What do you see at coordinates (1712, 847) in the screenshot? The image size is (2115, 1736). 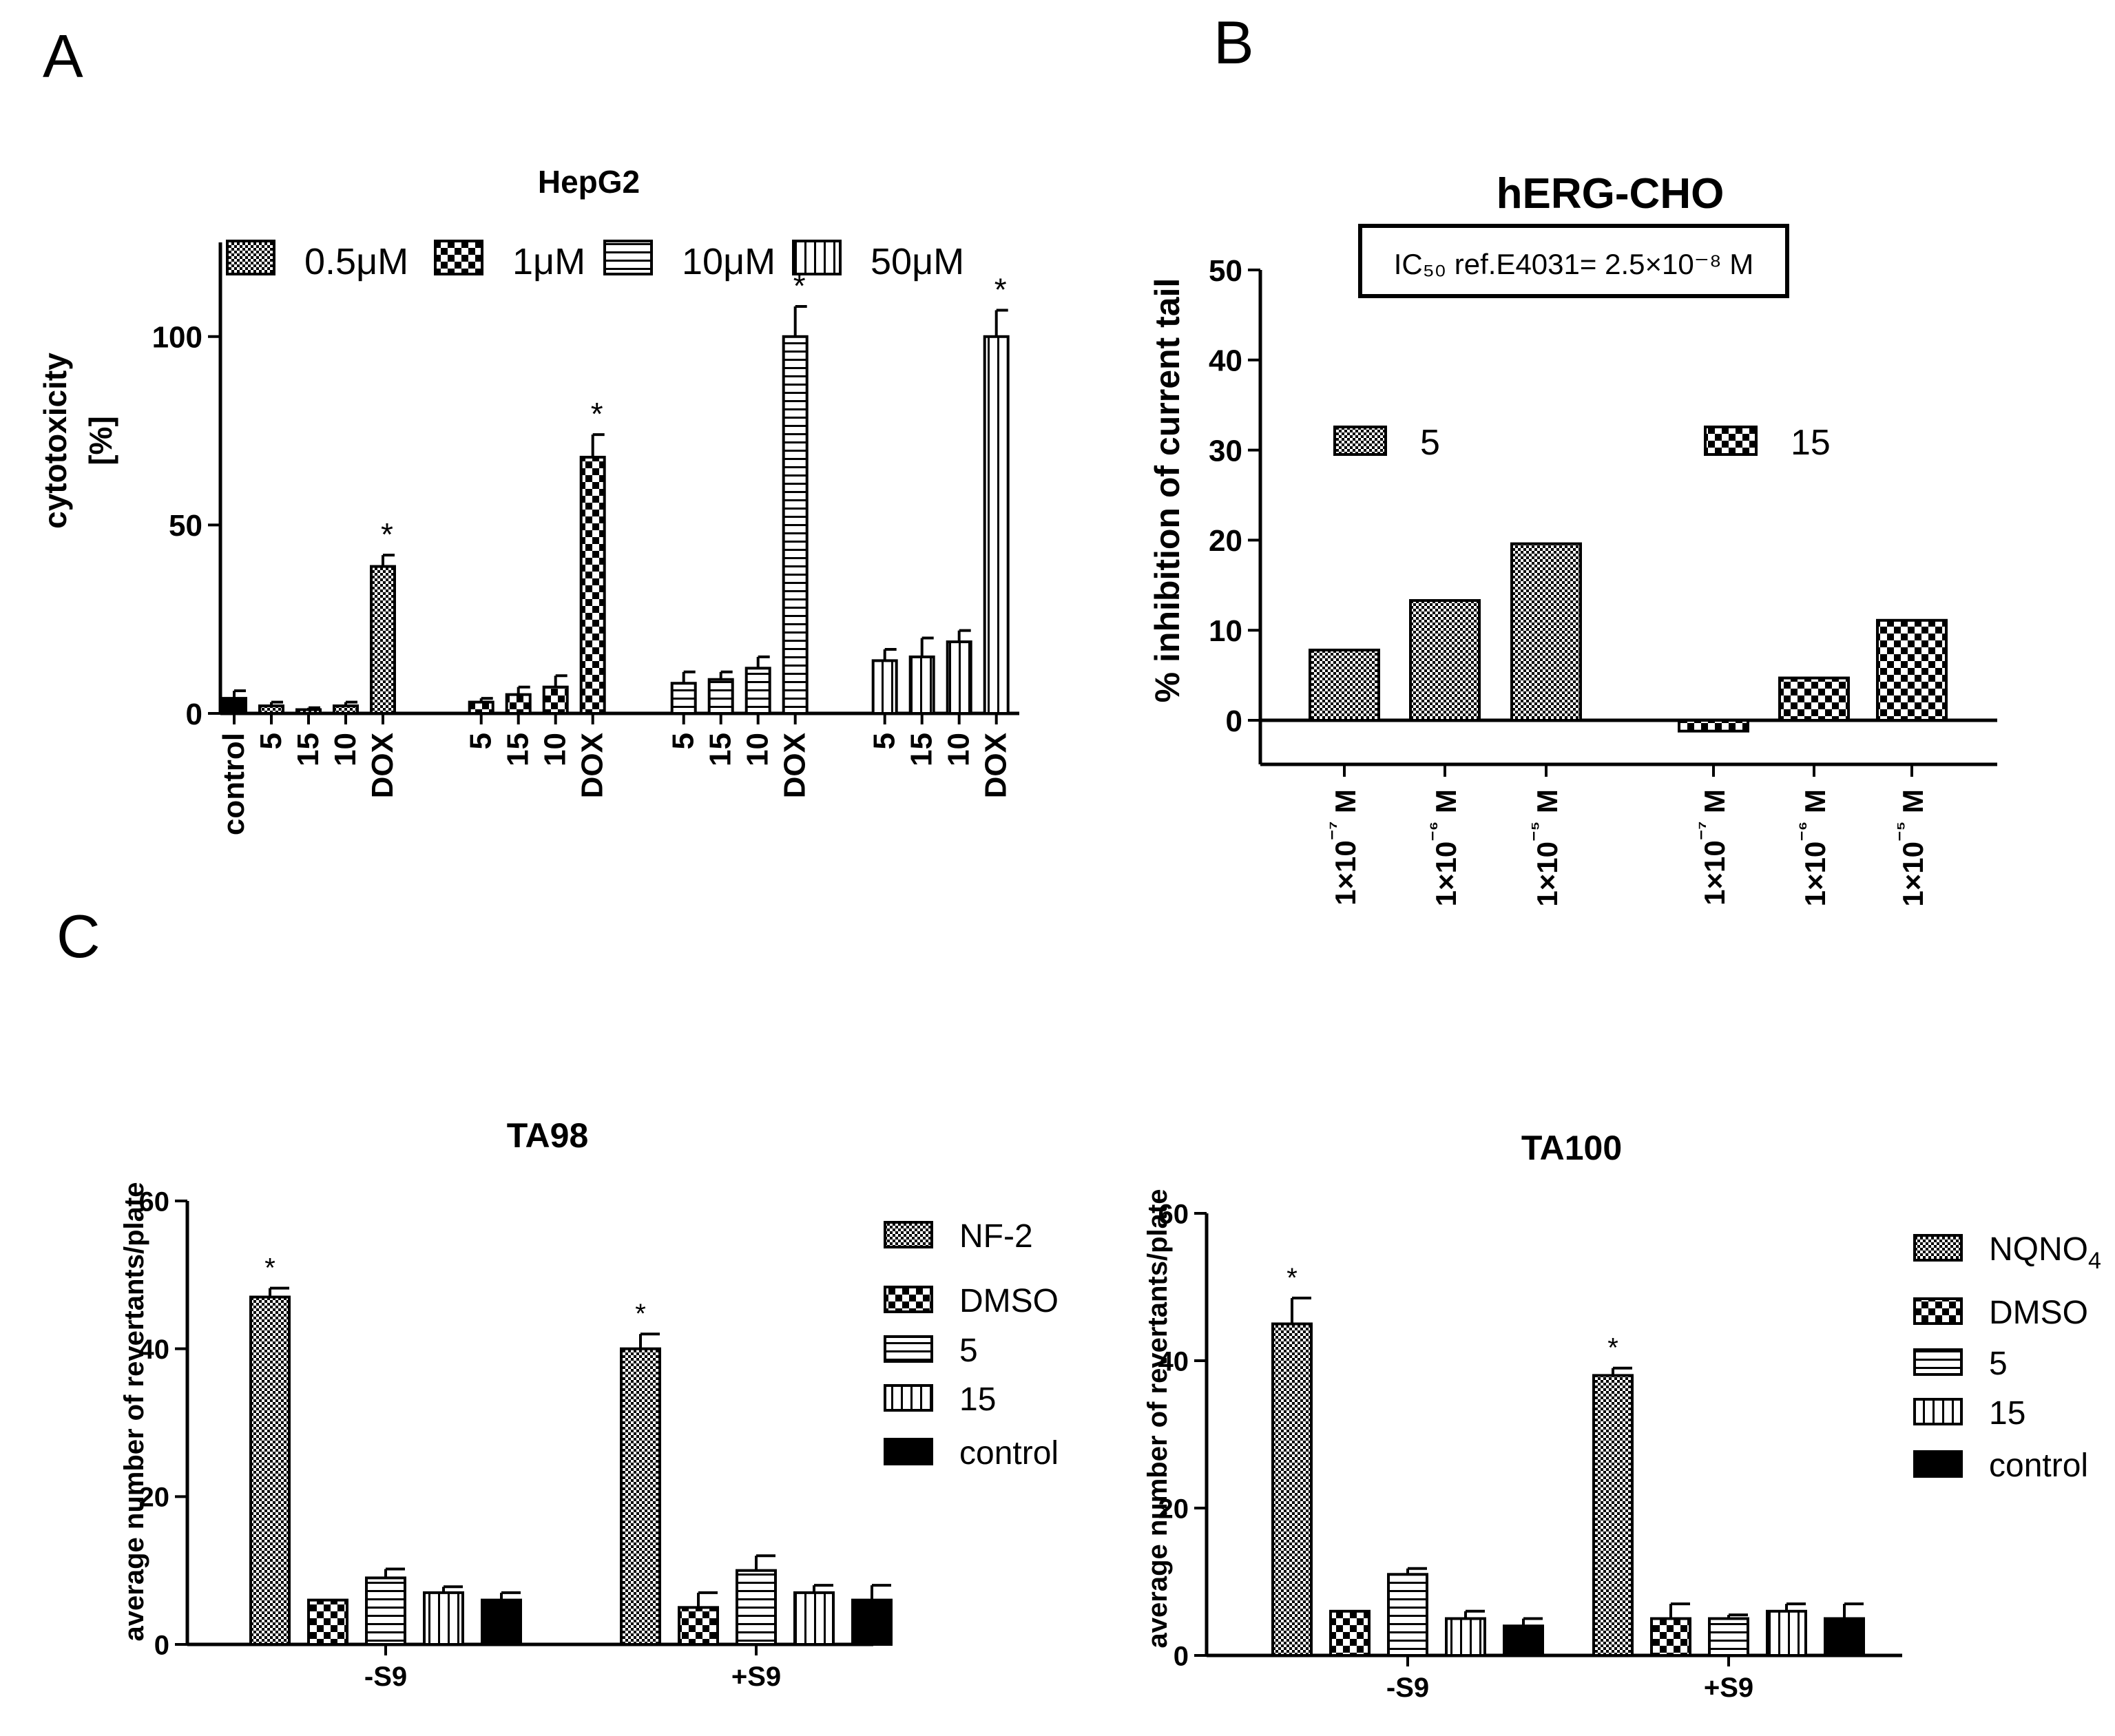 I see `x-tick-label: 1×10⁻⁷ M` at bounding box center [1712, 847].